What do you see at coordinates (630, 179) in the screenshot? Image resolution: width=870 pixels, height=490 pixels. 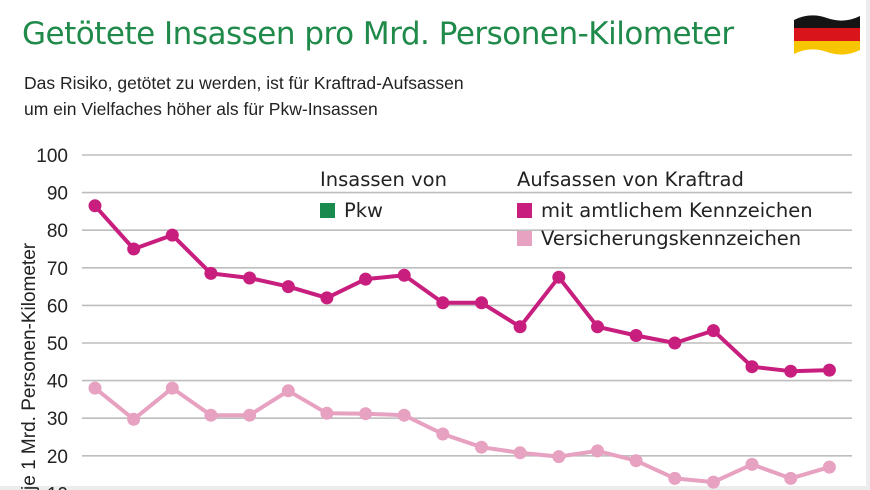 I see `legend-aufsassen-heading: Aufsassen von Kraftrad` at bounding box center [630, 179].